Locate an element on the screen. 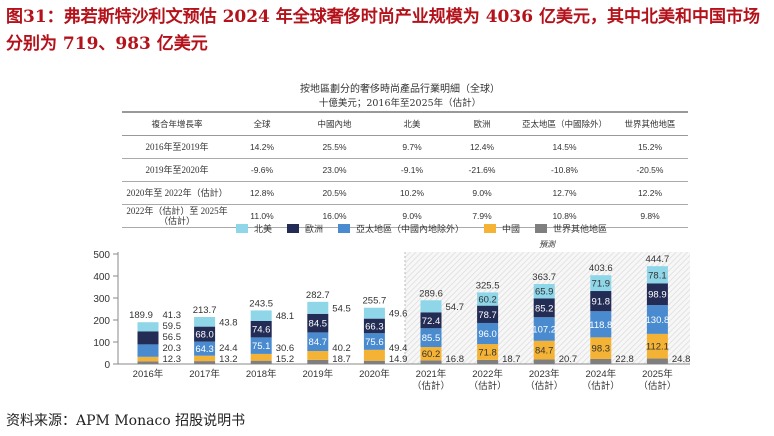  data-label: 16.8 is located at coordinates (455, 359).